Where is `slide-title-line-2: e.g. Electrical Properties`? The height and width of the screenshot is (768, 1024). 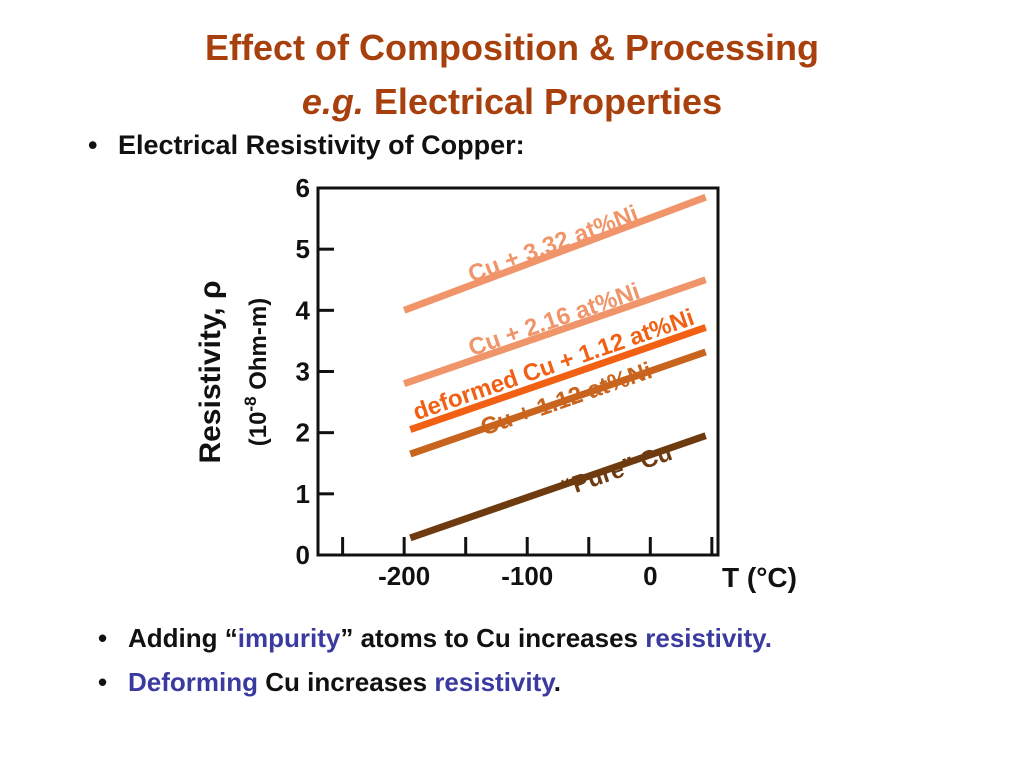
slide-title-line-2: e.g. Electrical Properties is located at coordinates (512, 102).